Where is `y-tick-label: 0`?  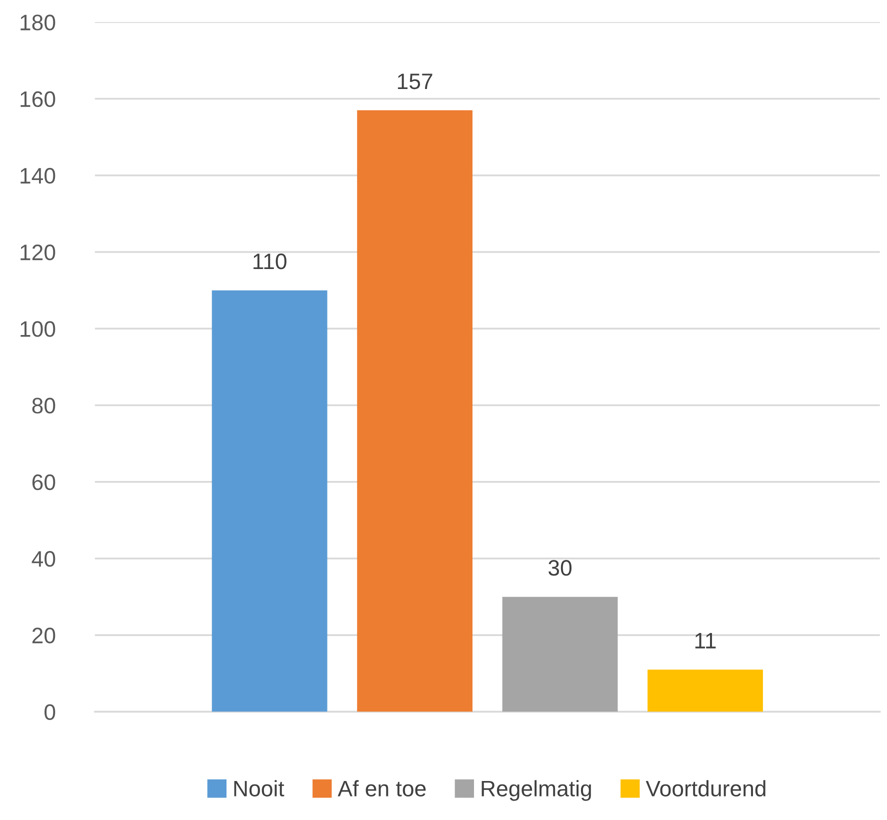 y-tick-label: 0 is located at coordinates (50, 712).